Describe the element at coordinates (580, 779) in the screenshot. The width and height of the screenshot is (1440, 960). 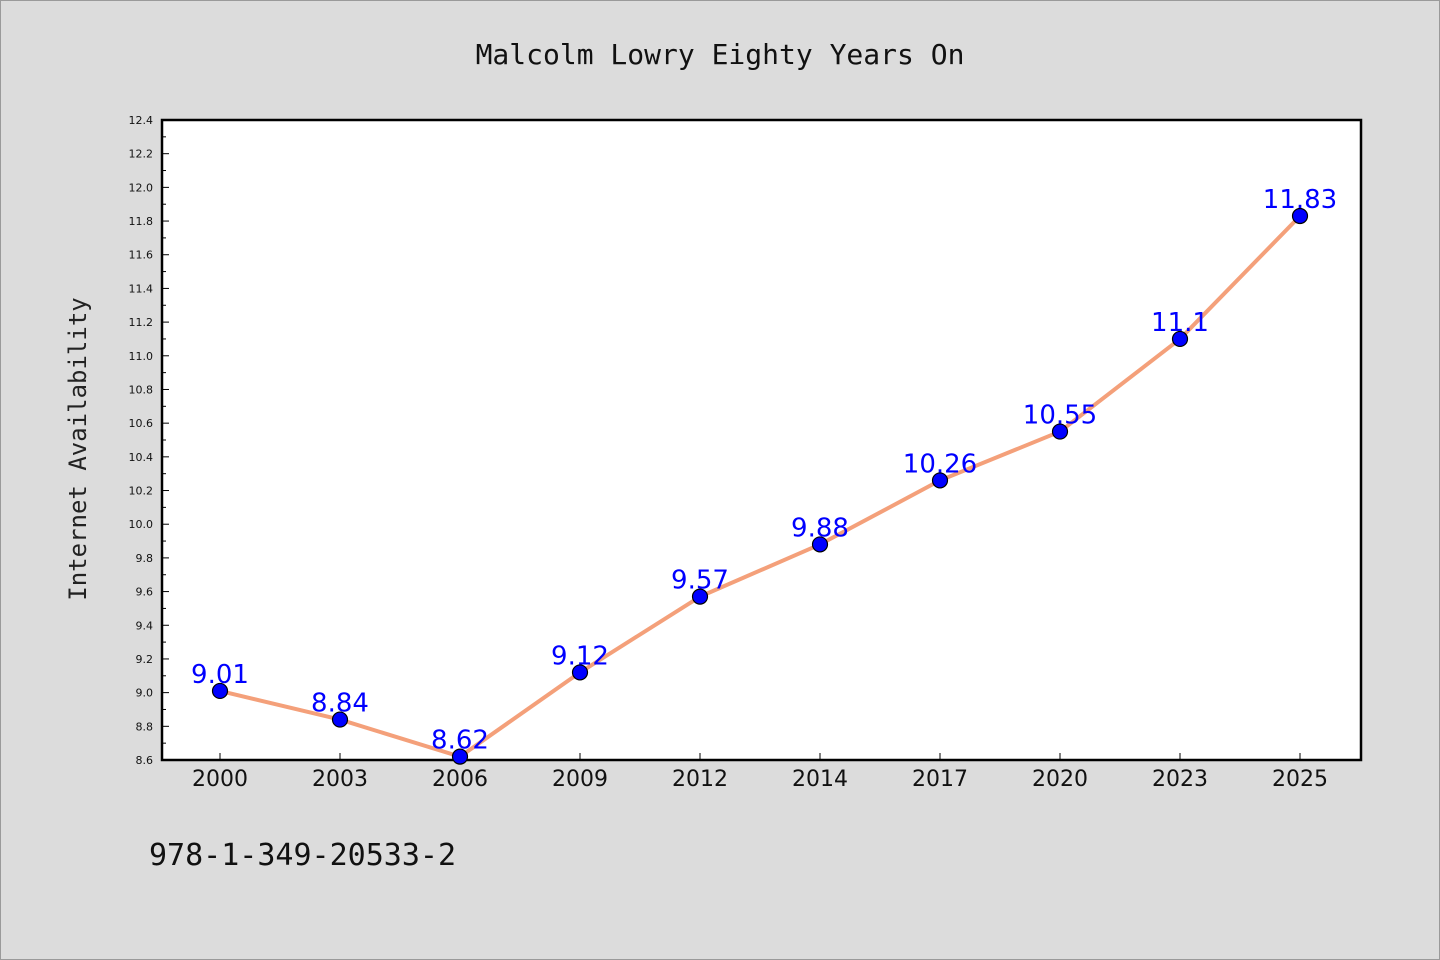
I see `x-tick-label: 2009` at that location.